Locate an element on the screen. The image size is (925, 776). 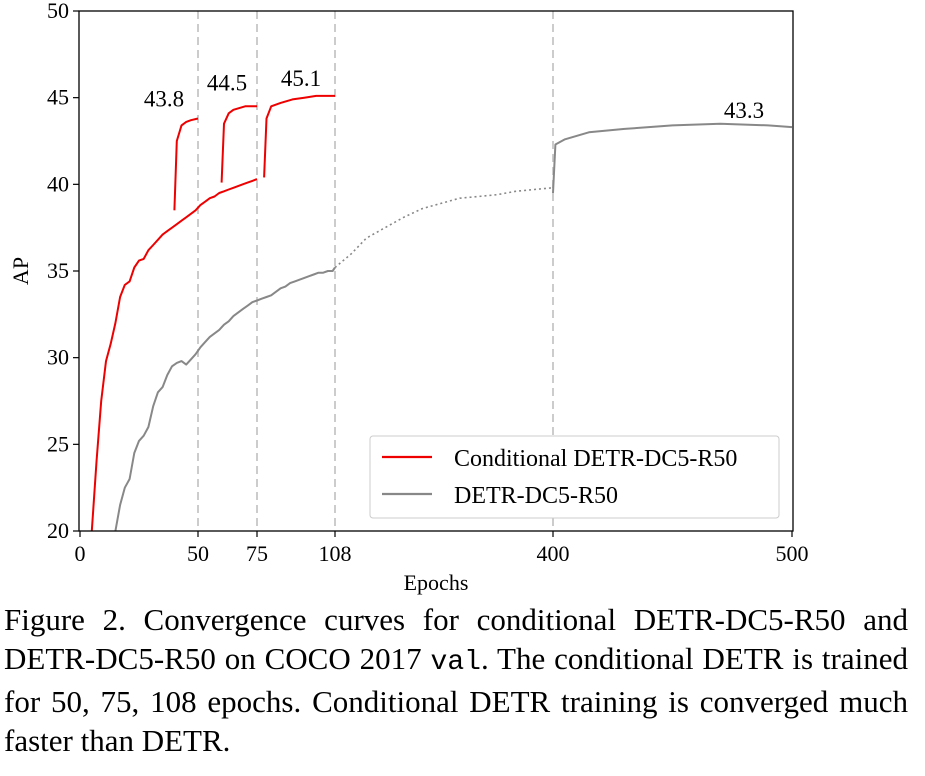
y-tick-label-20: 20 is located at coordinates (58, 530).